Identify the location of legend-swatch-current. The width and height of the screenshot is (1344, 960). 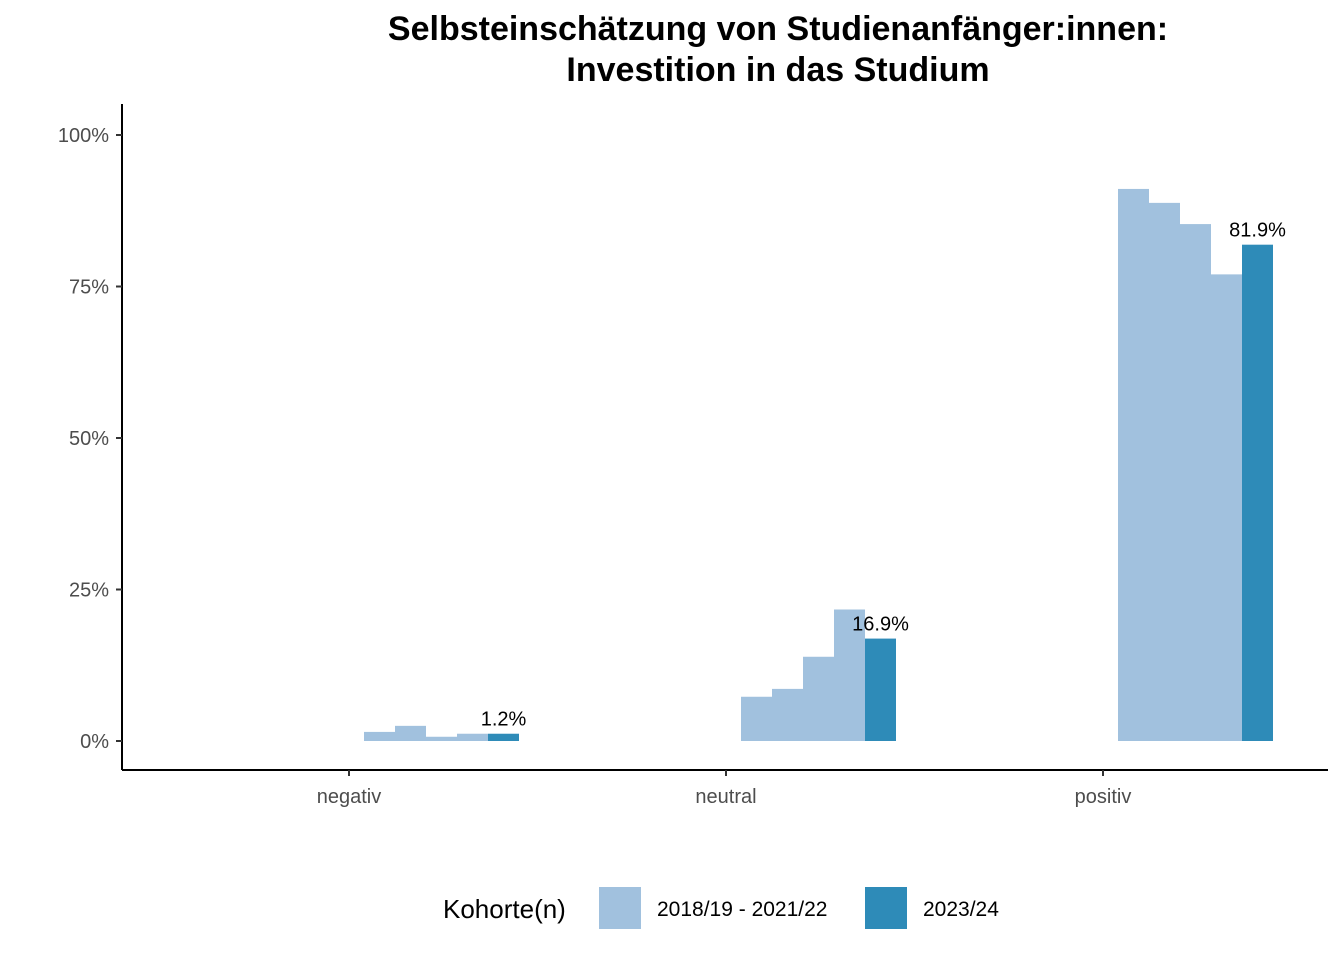
(886, 908).